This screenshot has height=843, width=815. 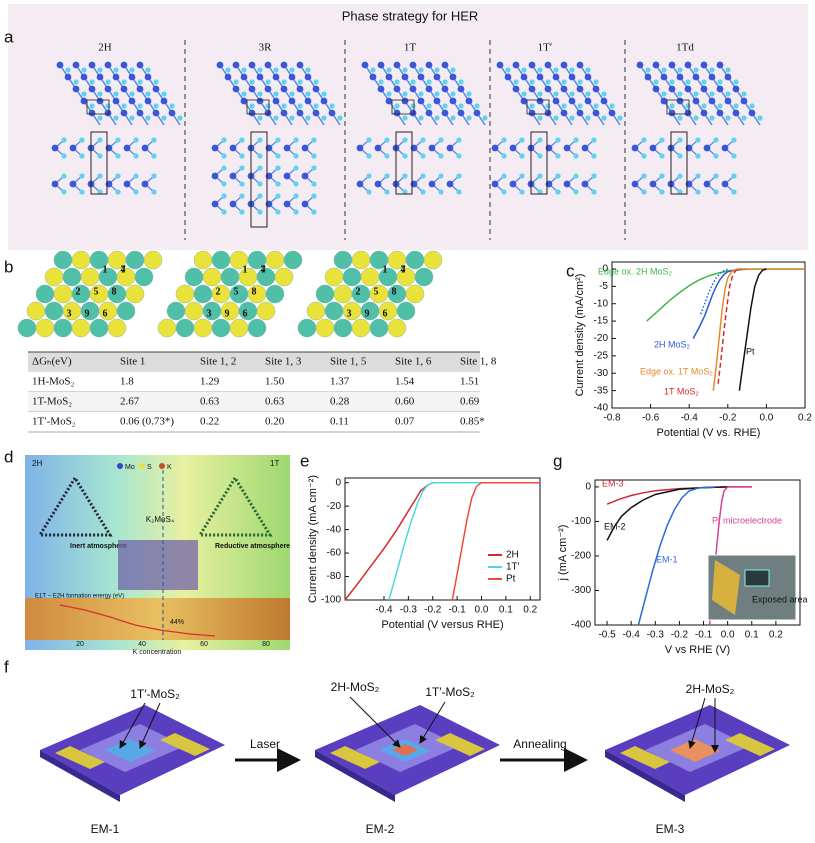 I want to click on series-line, so click(x=758, y=329).